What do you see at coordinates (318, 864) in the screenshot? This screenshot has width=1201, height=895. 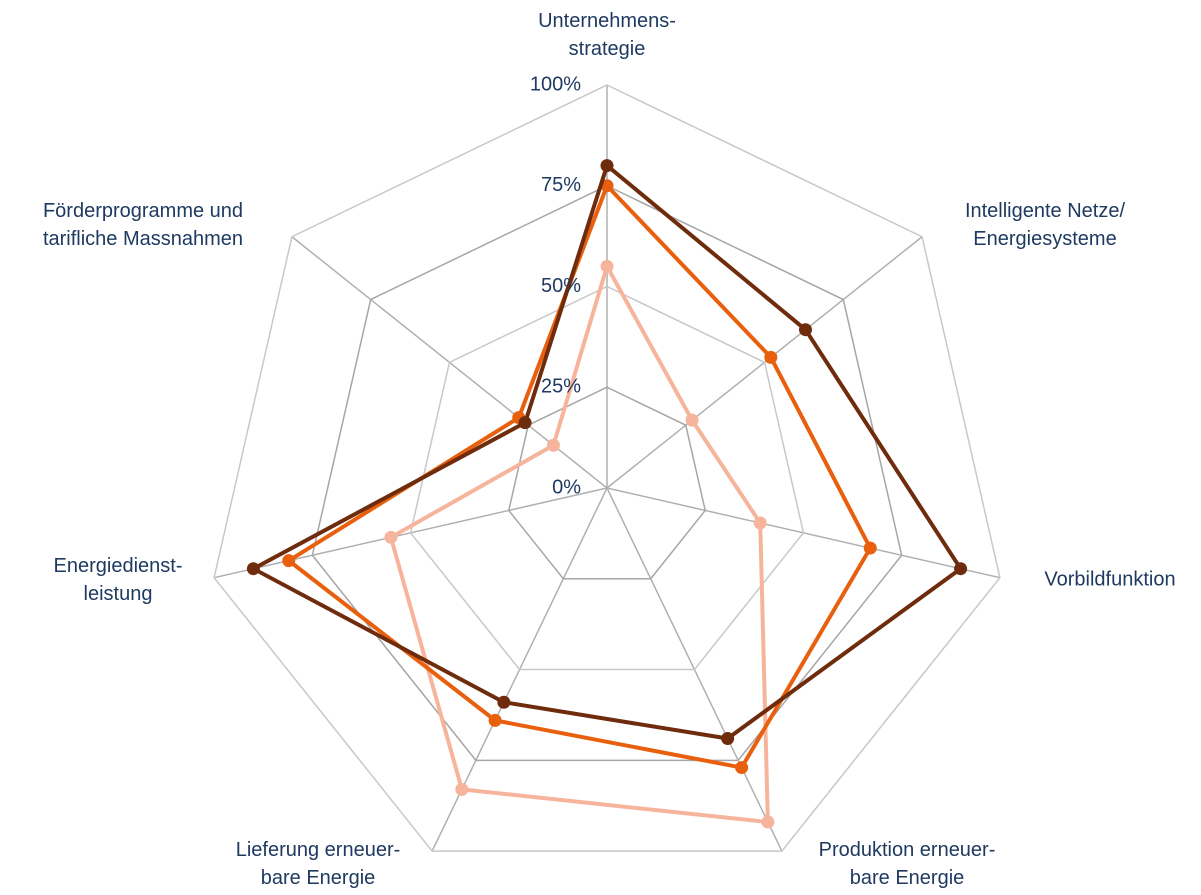 I see `category-label: Lieferung erneuer-bare Energie` at bounding box center [318, 864].